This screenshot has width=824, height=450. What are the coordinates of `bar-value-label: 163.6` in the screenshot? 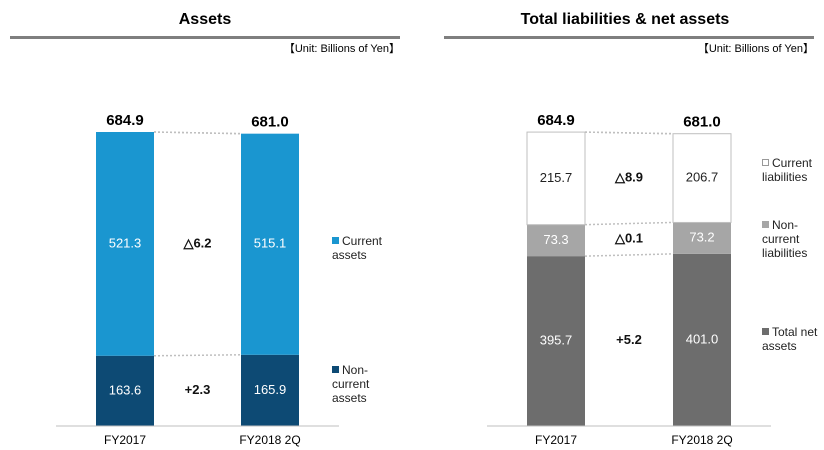 It's located at (125, 389).